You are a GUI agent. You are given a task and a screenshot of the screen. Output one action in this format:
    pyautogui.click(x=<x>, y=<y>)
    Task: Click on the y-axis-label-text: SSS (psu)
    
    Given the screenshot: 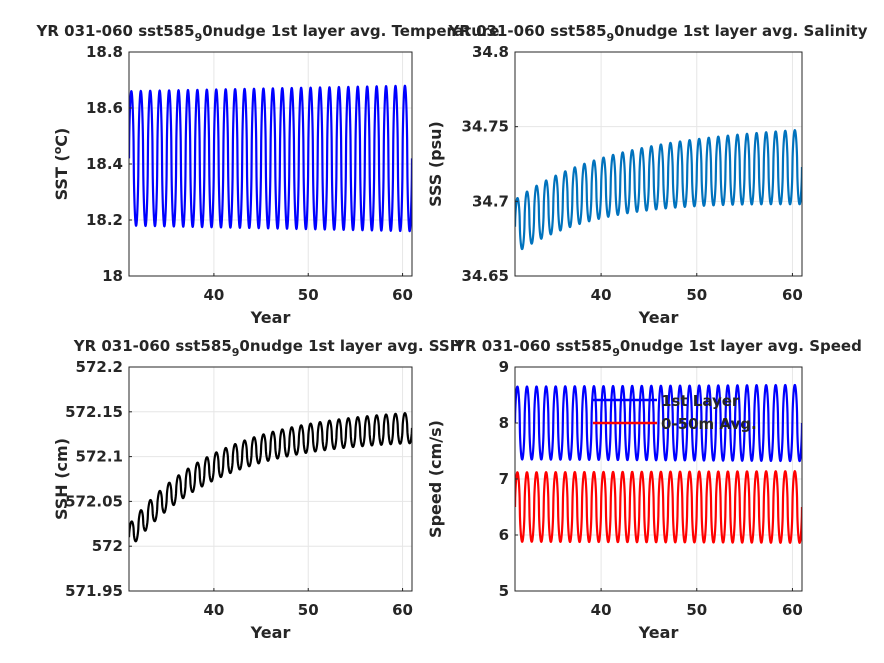 What is the action you would take?
    pyautogui.click(x=435, y=164)
    